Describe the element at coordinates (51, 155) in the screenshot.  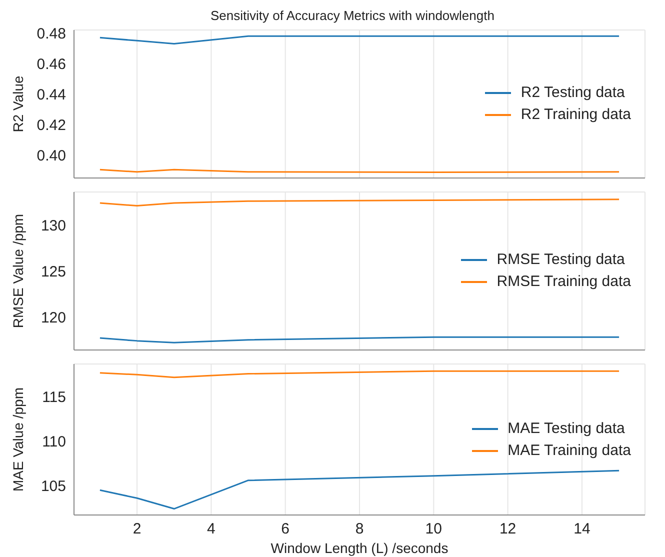
I see `y-tick-label: 0.40` at that location.